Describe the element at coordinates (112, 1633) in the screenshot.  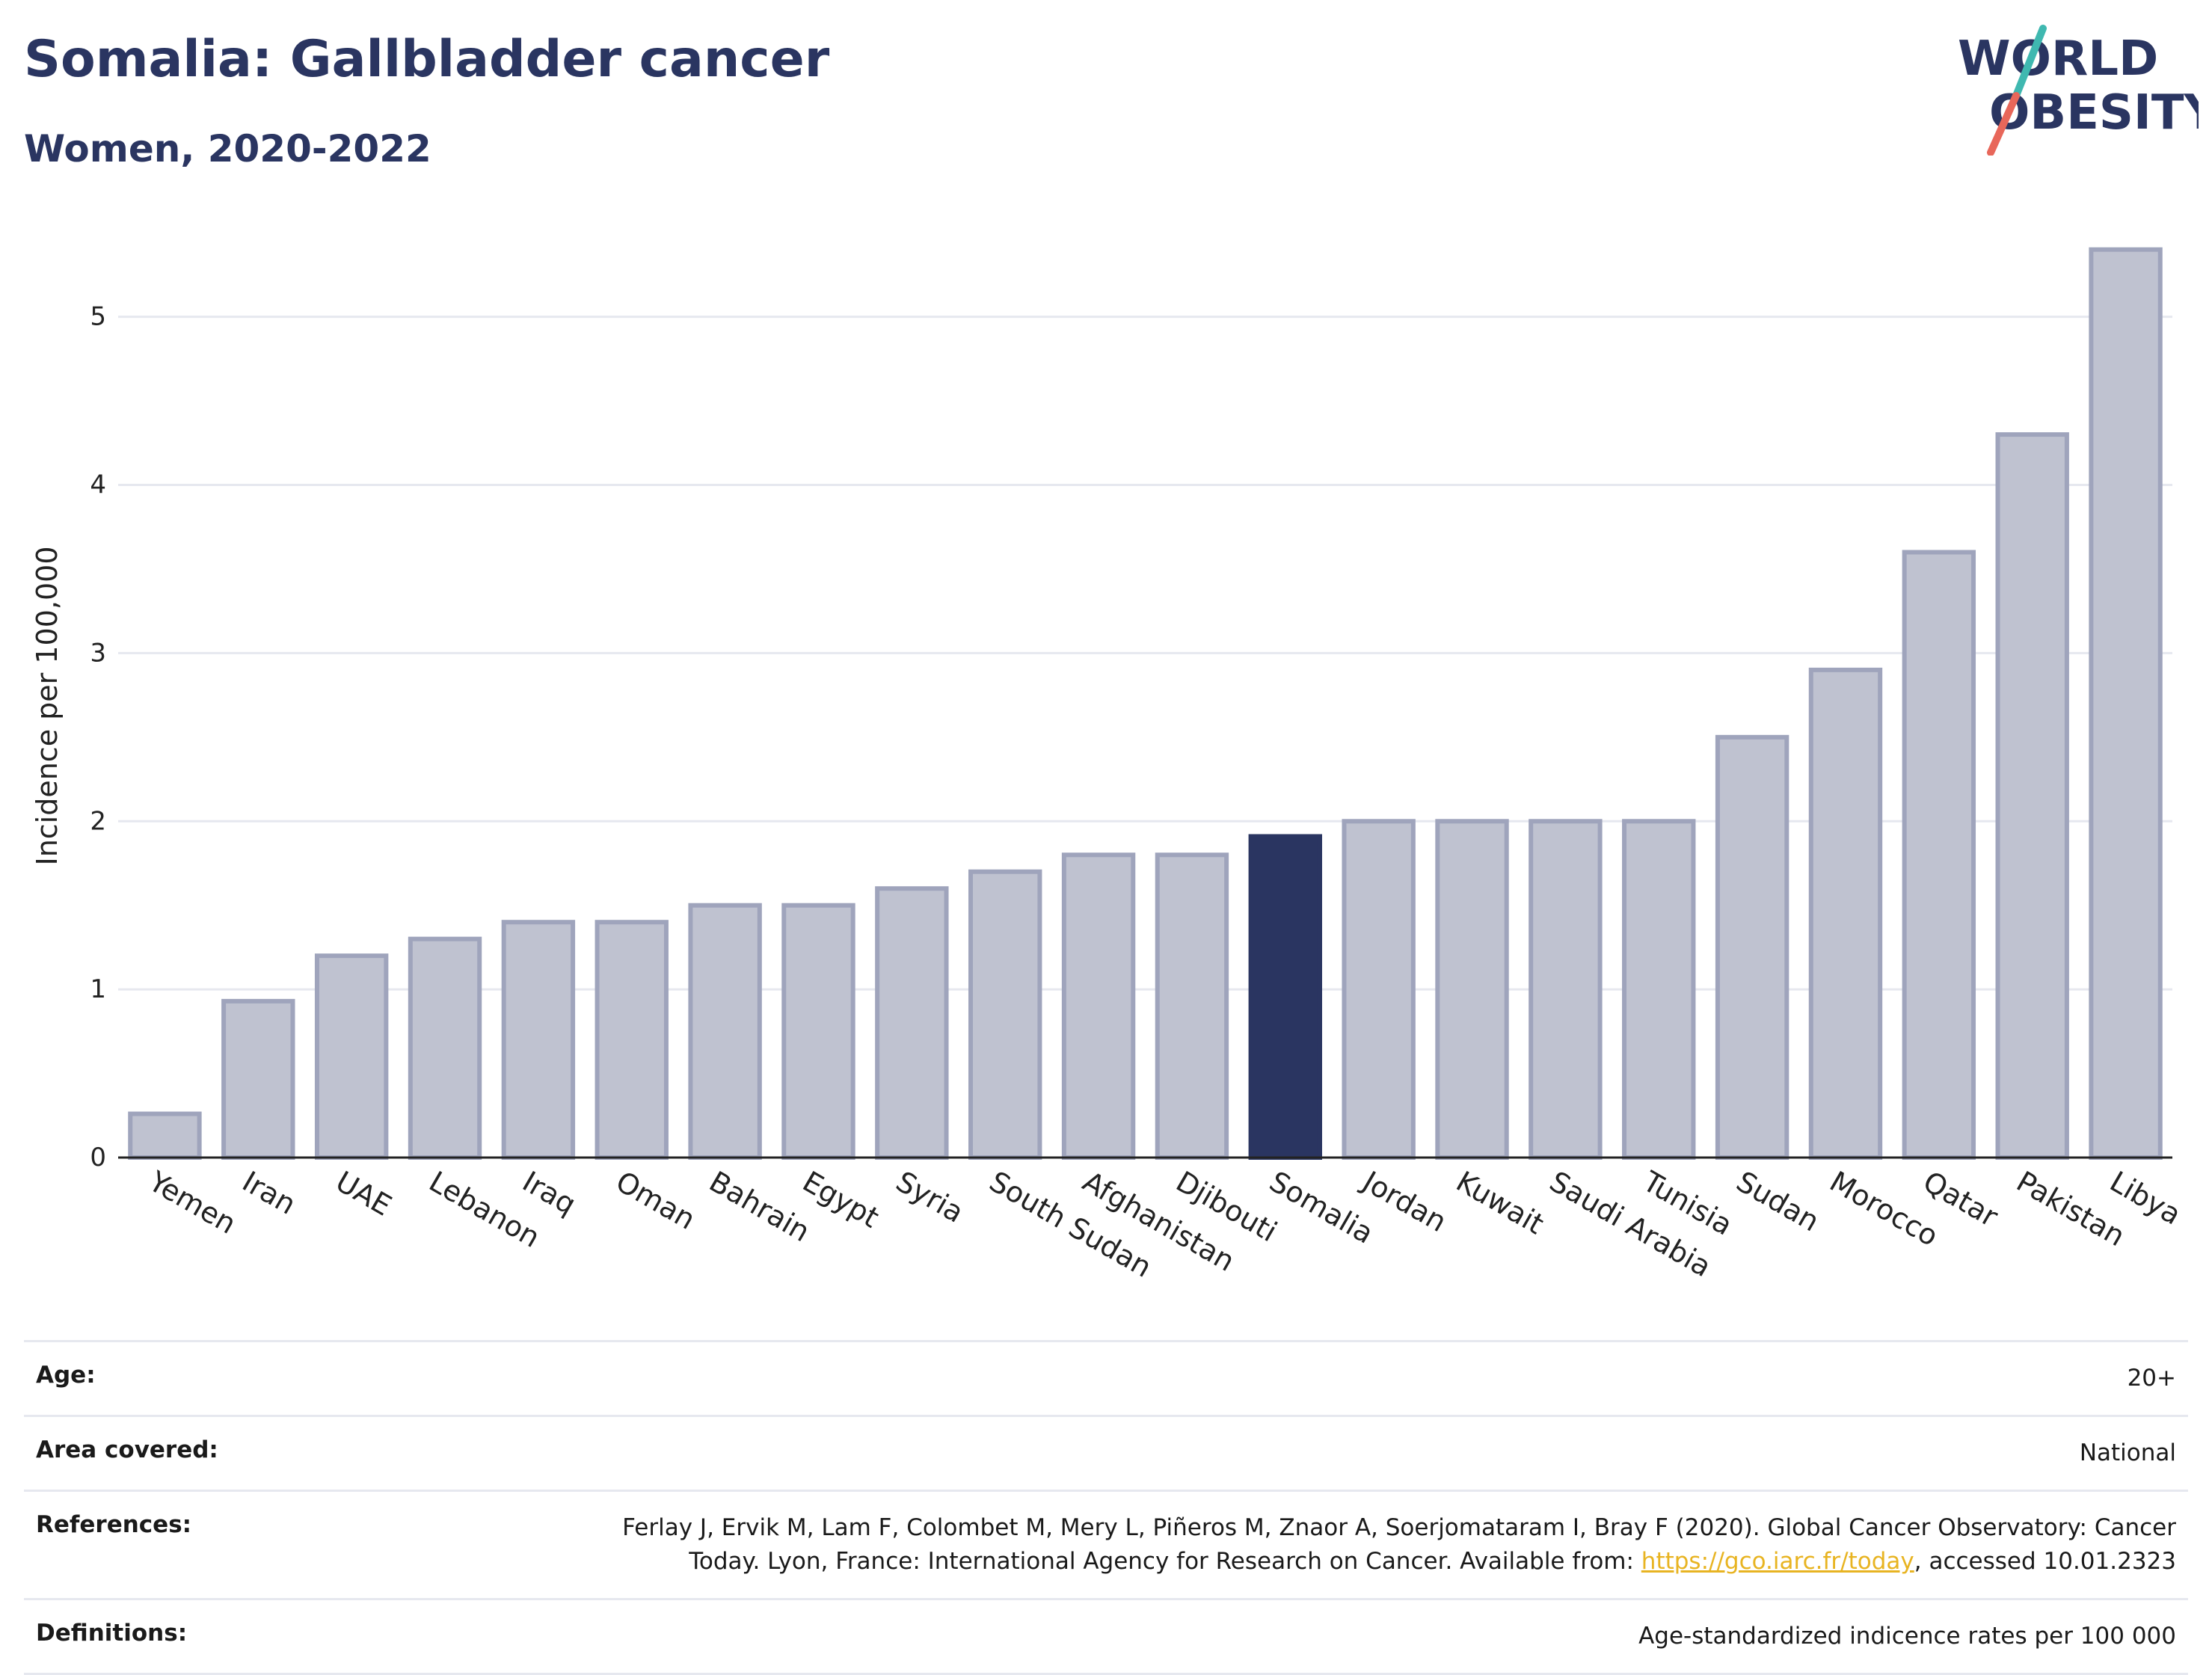
I see `definitions-label: Definitions:` at that location.